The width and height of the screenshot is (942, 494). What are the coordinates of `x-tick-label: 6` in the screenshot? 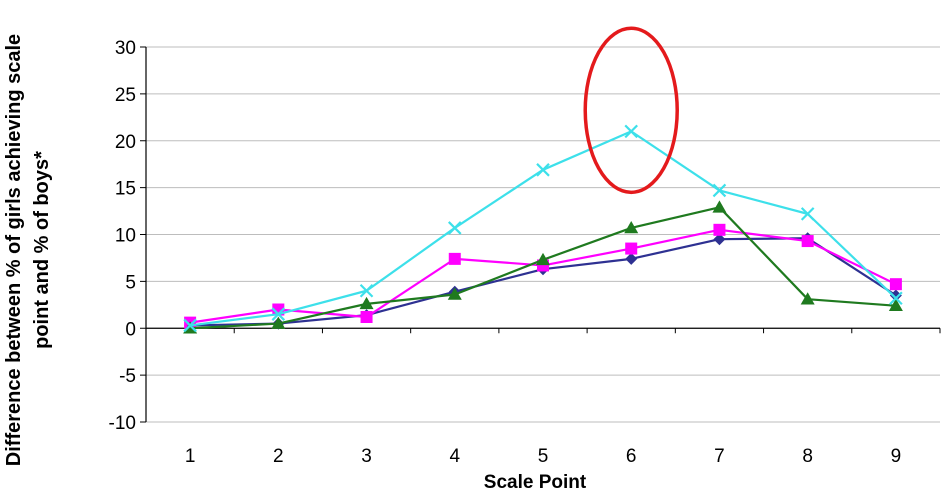 It's located at (631, 456).